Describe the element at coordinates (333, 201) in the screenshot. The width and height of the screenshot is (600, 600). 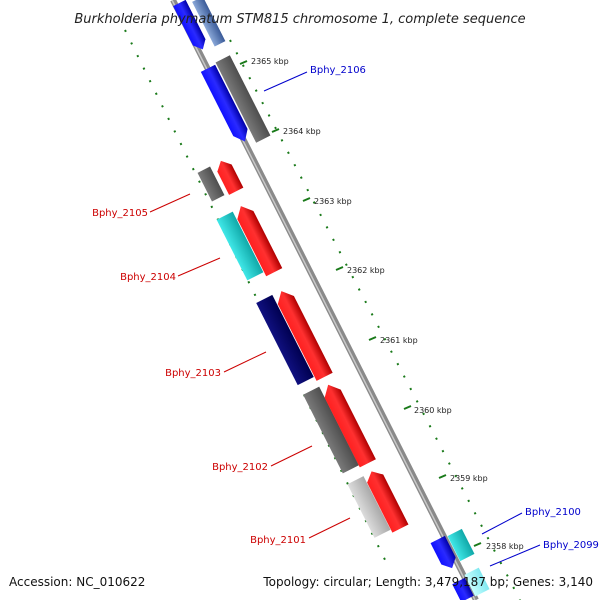
I see `tick-label: 2363 kbp` at that location.